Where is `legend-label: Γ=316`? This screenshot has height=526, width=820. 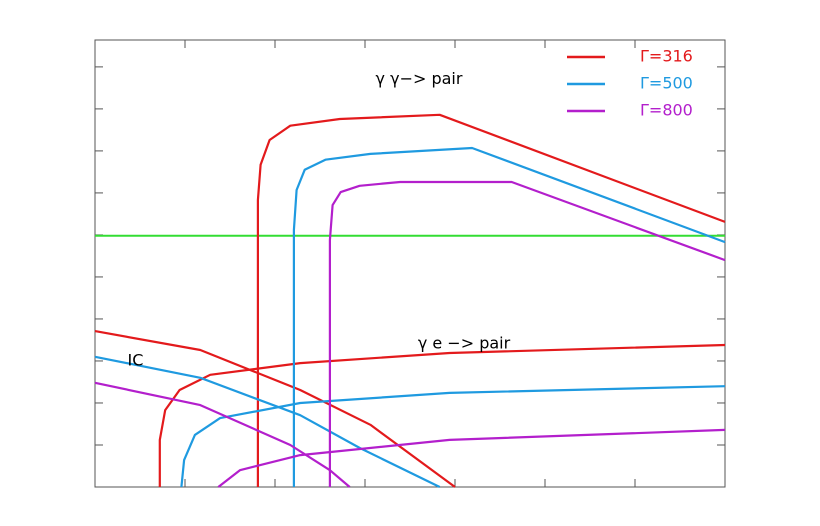
legend-label: Γ=316 is located at coordinates (666, 56).